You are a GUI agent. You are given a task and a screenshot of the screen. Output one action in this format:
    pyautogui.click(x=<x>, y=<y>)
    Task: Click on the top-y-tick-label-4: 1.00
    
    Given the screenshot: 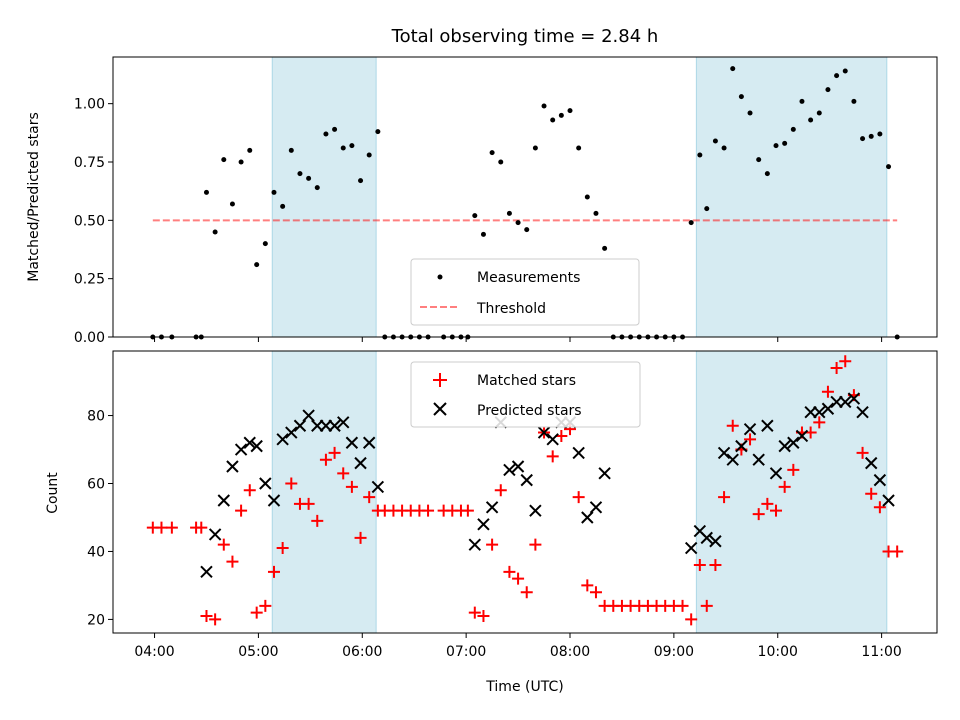 What is the action you would take?
    pyautogui.click(x=89, y=105)
    